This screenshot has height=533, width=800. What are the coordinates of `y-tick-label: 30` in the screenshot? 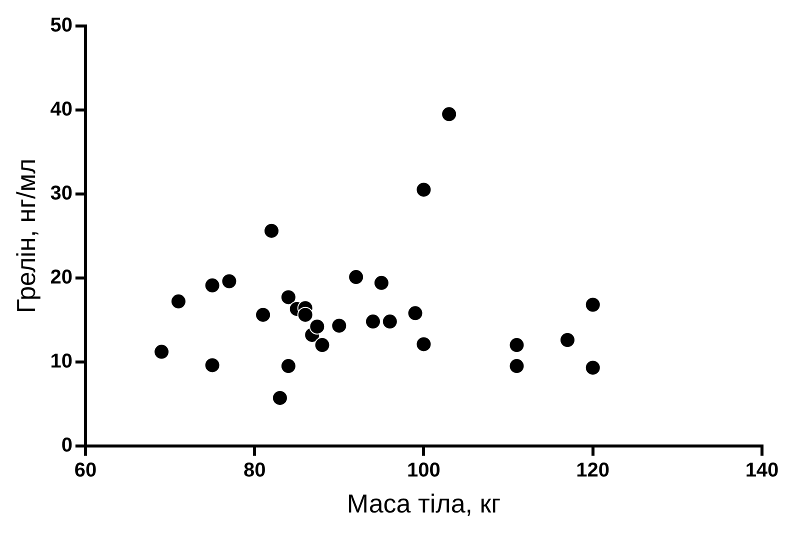 It's located at (61, 193).